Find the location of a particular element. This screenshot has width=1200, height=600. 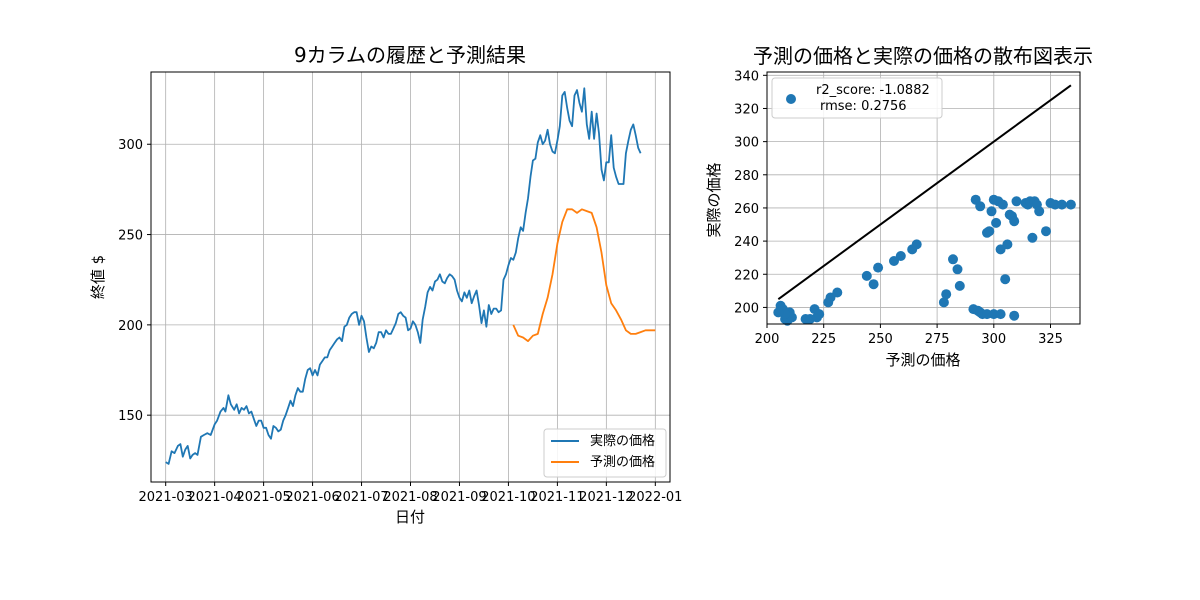

scatter-x-tick-label: 225 is located at coordinates (823, 339).